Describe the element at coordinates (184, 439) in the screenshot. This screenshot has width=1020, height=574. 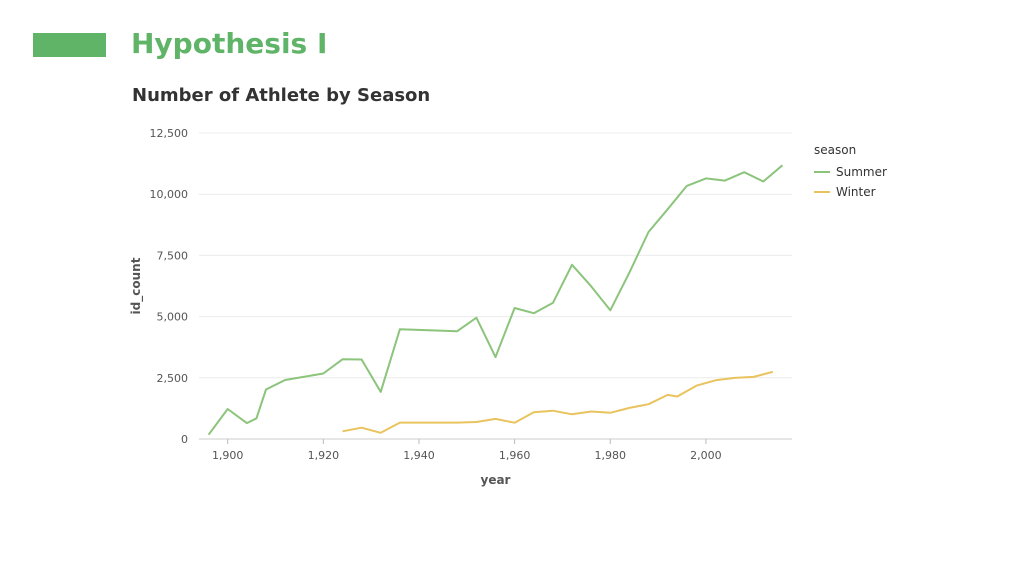
I see `y-tick-label: 0` at that location.